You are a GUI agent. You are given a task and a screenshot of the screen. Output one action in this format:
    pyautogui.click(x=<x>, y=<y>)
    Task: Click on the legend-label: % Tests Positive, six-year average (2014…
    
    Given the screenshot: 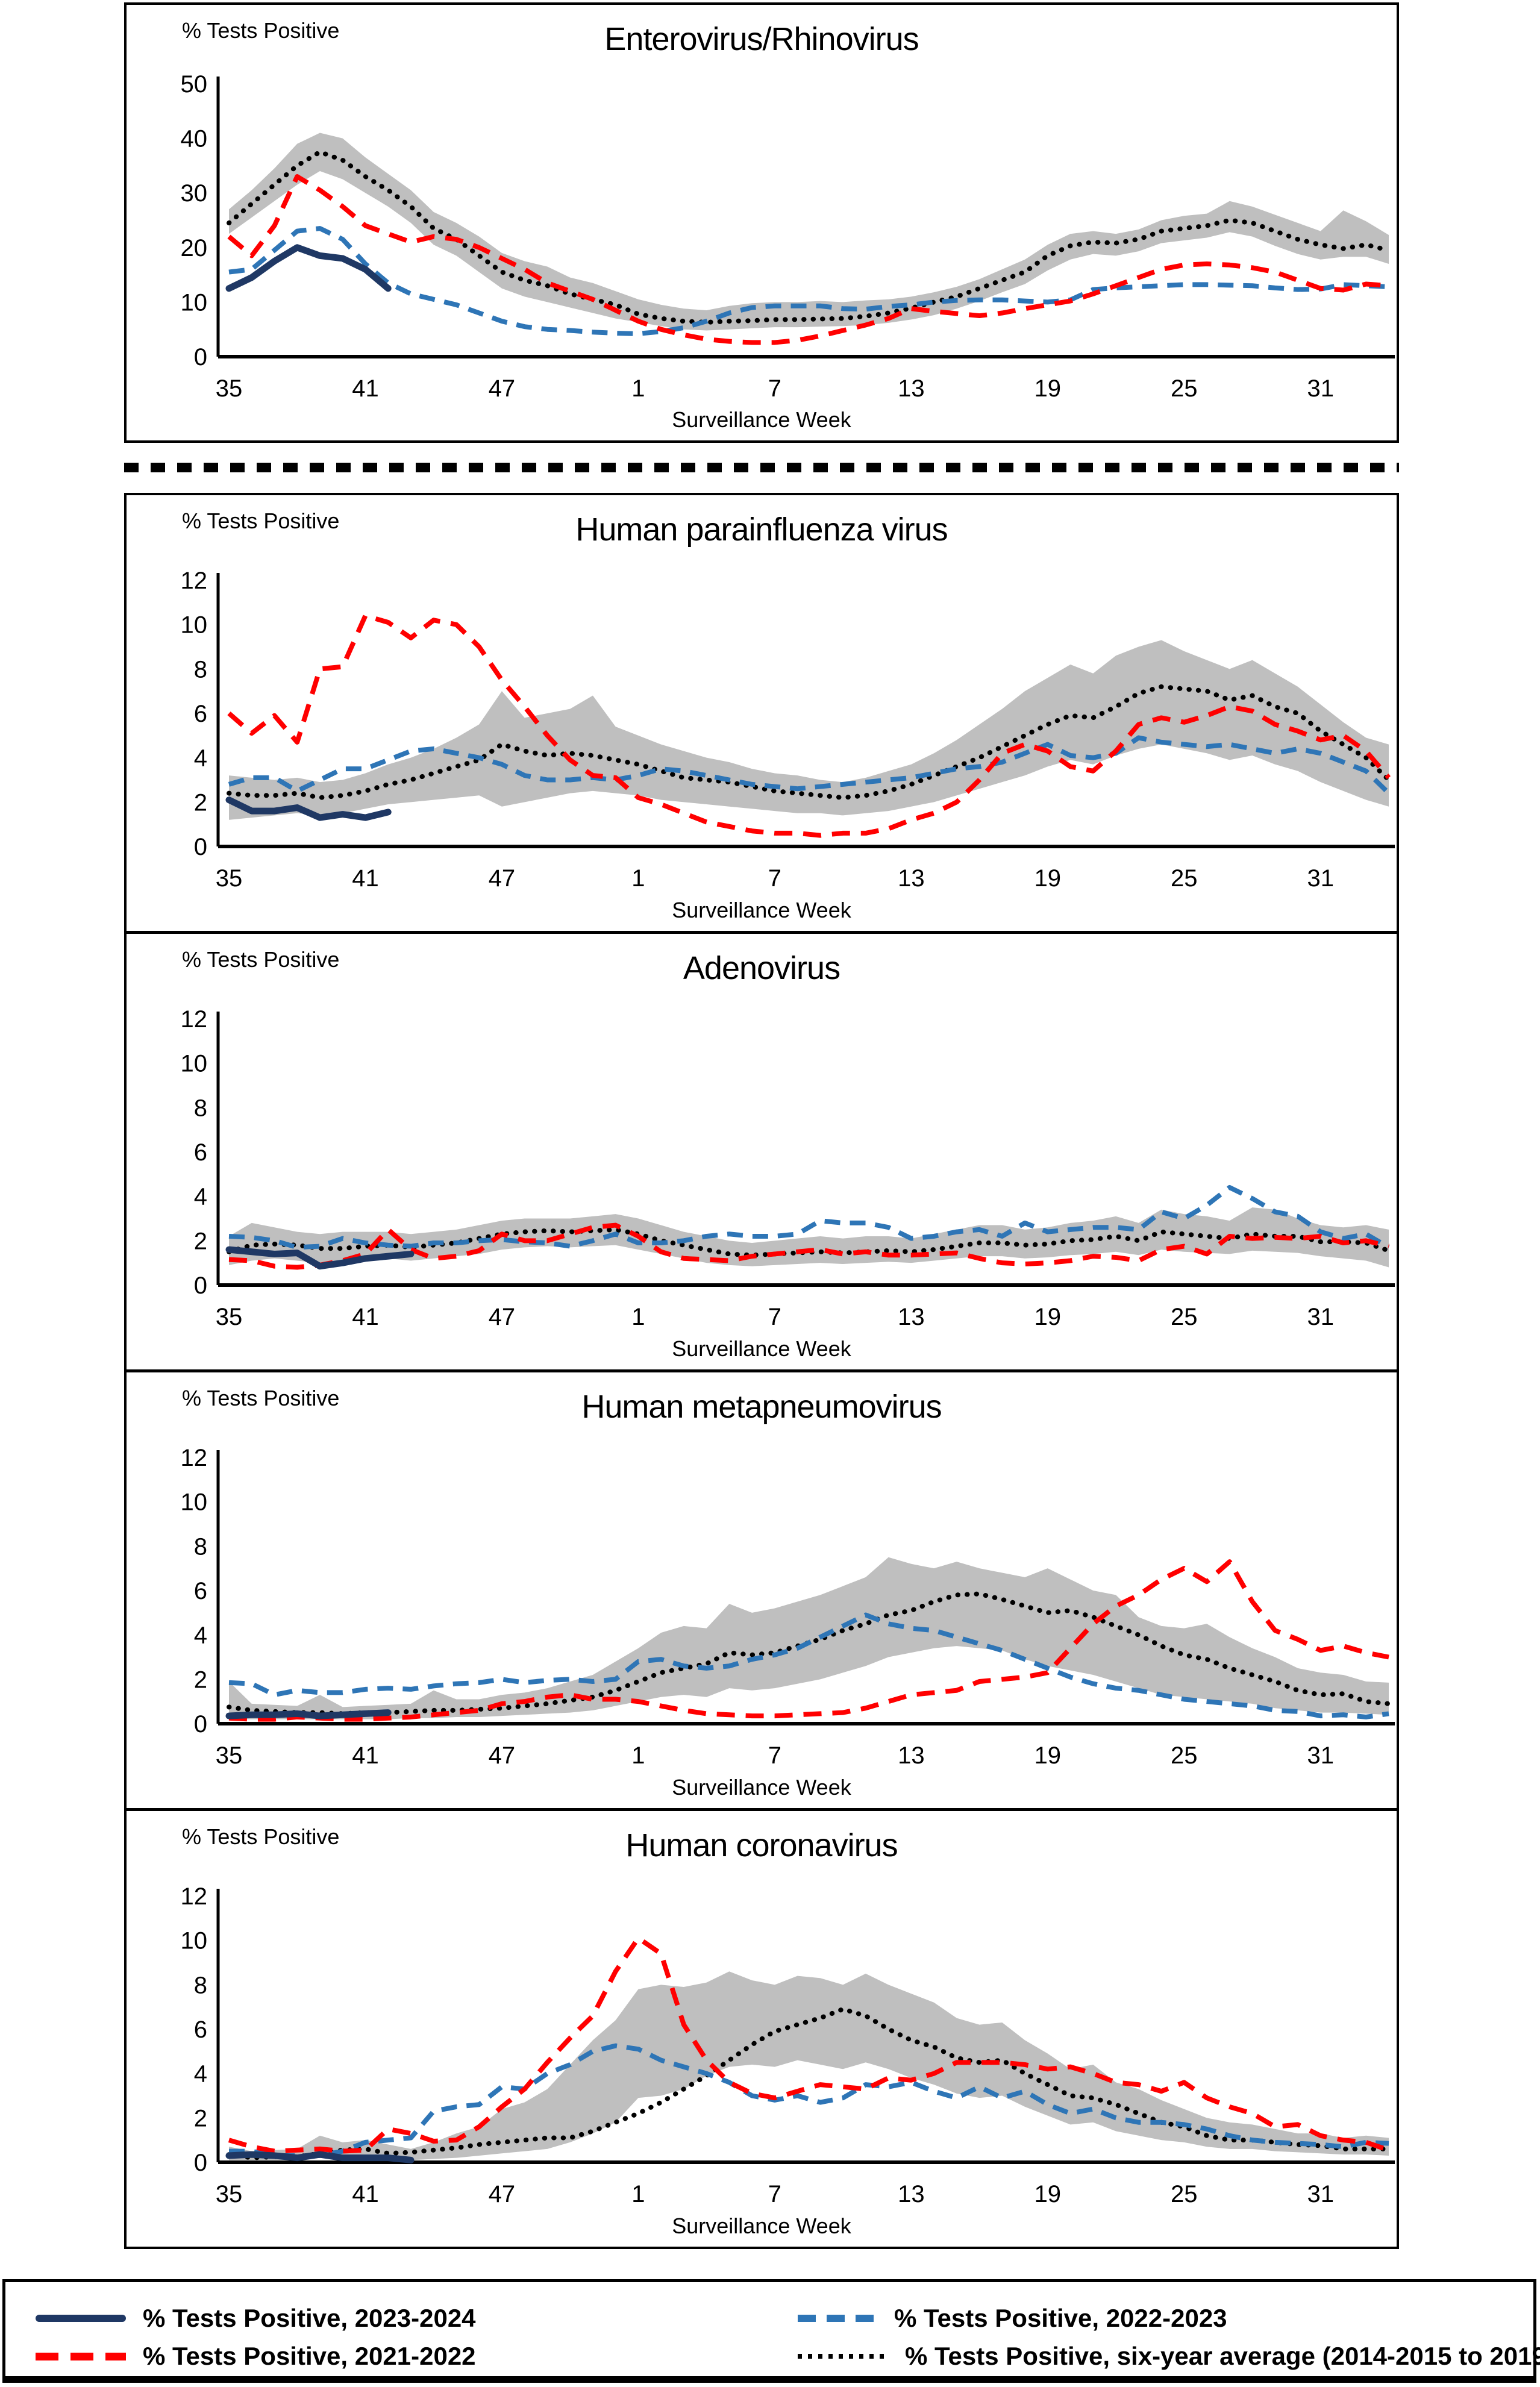 What is the action you would take?
    pyautogui.click(x=1222, y=2356)
    